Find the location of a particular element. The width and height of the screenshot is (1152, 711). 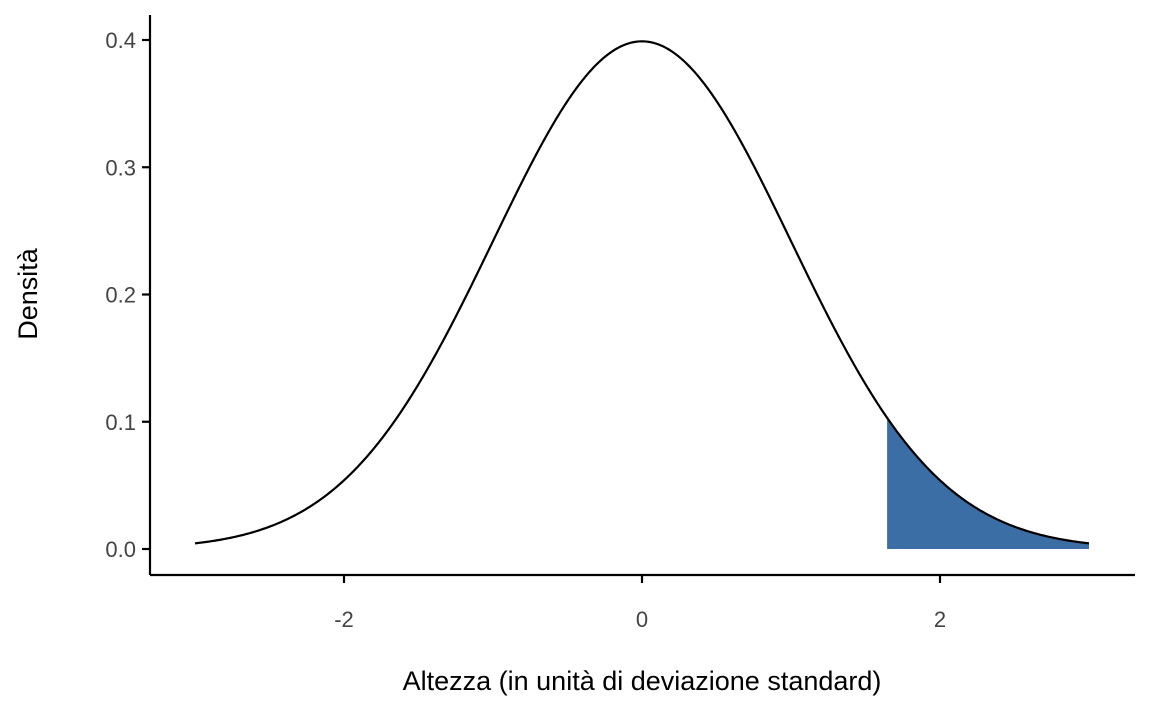

y-tick-label: 0.4 is located at coordinates (120, 40).